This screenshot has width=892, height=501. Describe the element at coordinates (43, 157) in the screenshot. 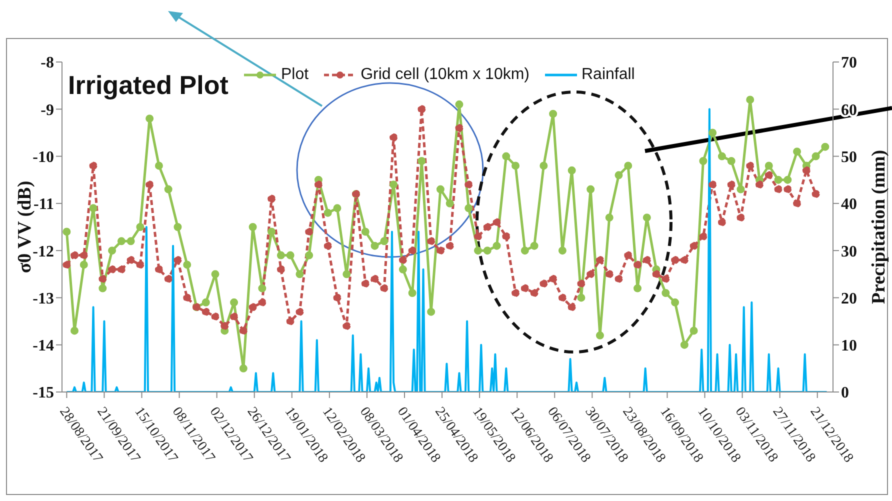

I see `y-tick-label: -10` at that location.